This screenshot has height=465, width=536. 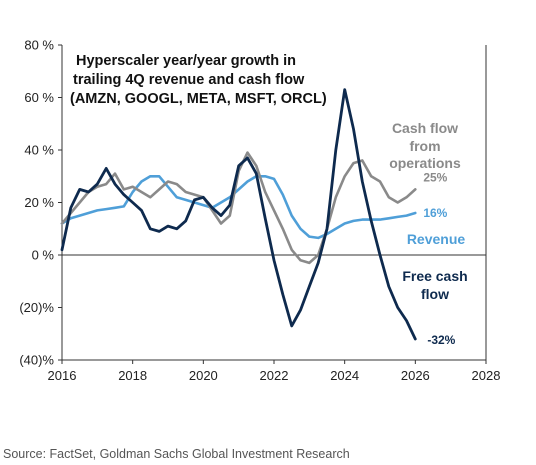 I want to click on x-tick-label: 2024, so click(x=344, y=375).